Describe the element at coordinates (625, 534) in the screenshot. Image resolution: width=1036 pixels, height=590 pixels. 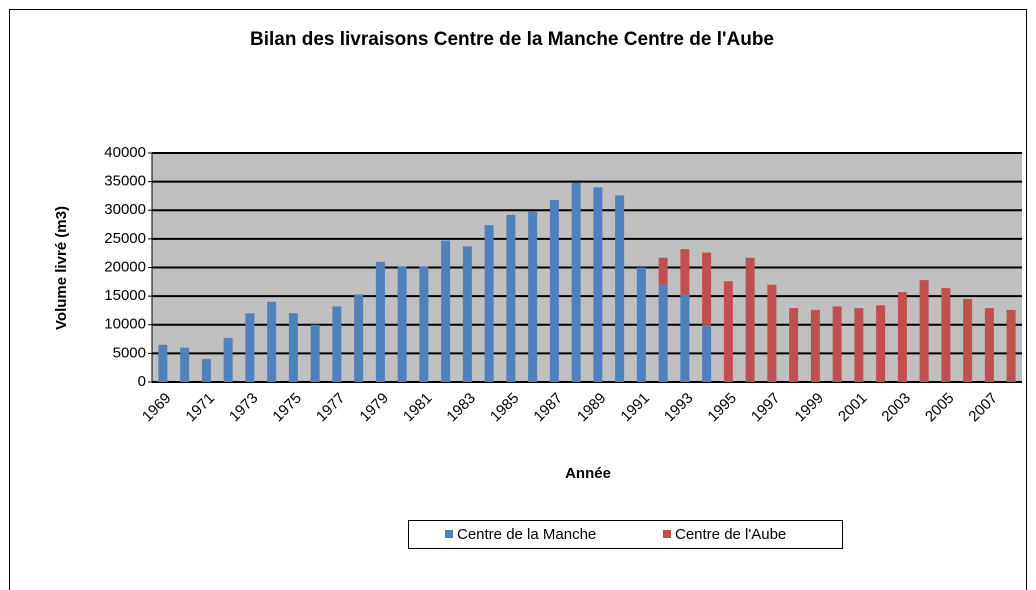
I see `legend` at that location.